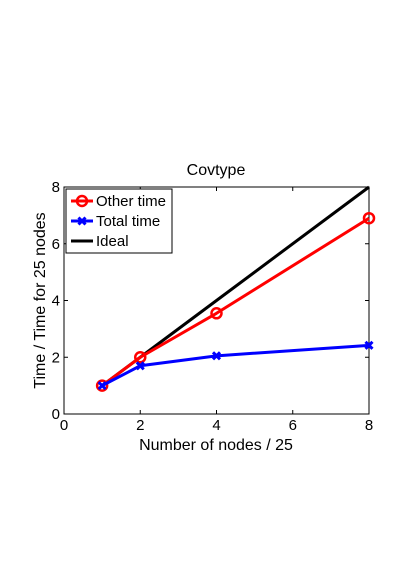 The image size is (407, 576). I want to click on legend-entry-total-time: Total time, so click(115, 221).